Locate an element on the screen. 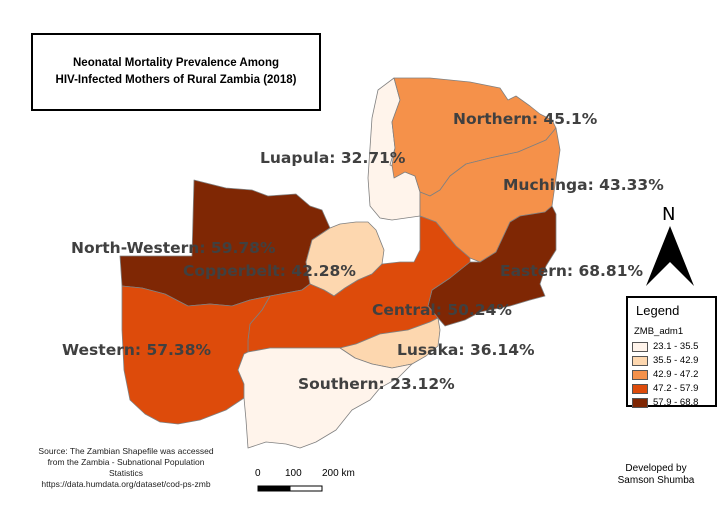  label-central: Central: 50.24% is located at coordinates (442, 310).